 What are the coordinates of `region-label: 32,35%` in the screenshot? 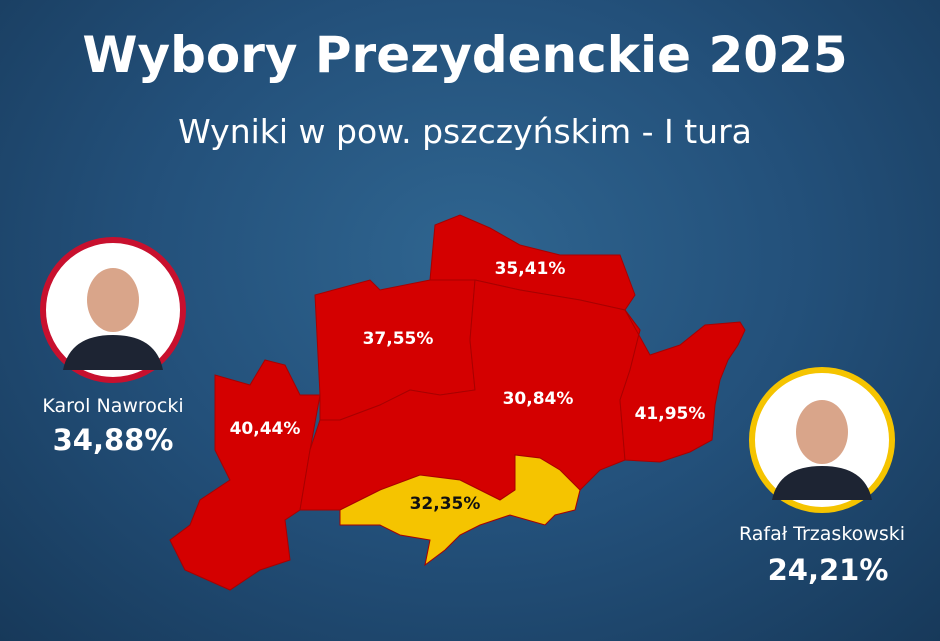 It's located at (445, 504).